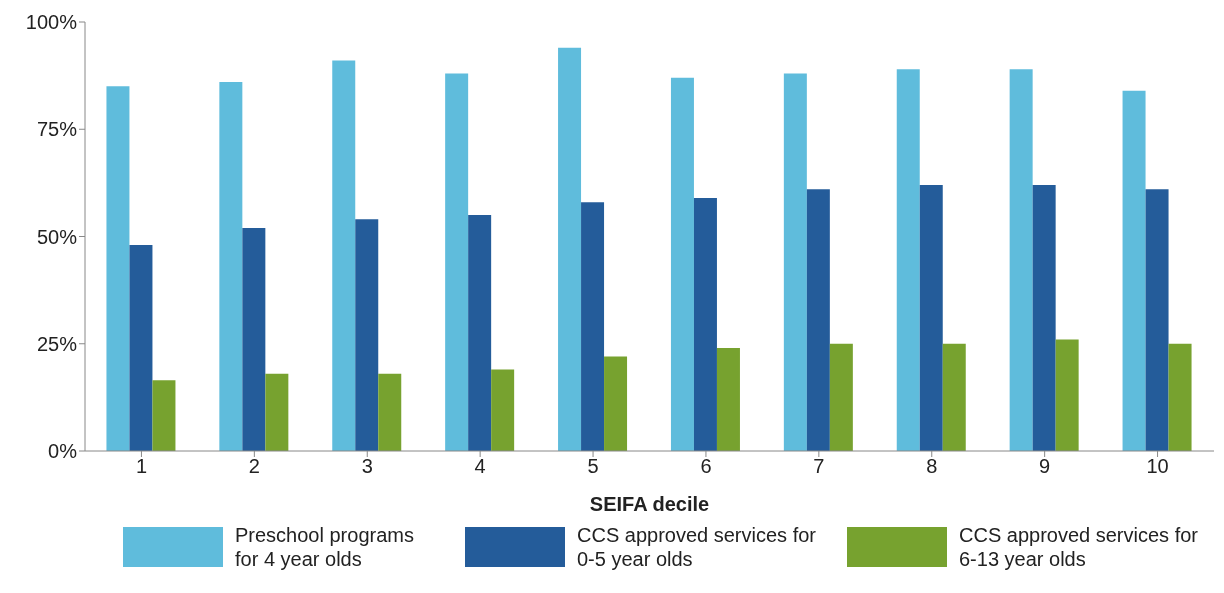 This screenshot has height=593, width=1224. What do you see at coordinates (63, 451) in the screenshot?
I see `y-tick-label: 0%` at bounding box center [63, 451].